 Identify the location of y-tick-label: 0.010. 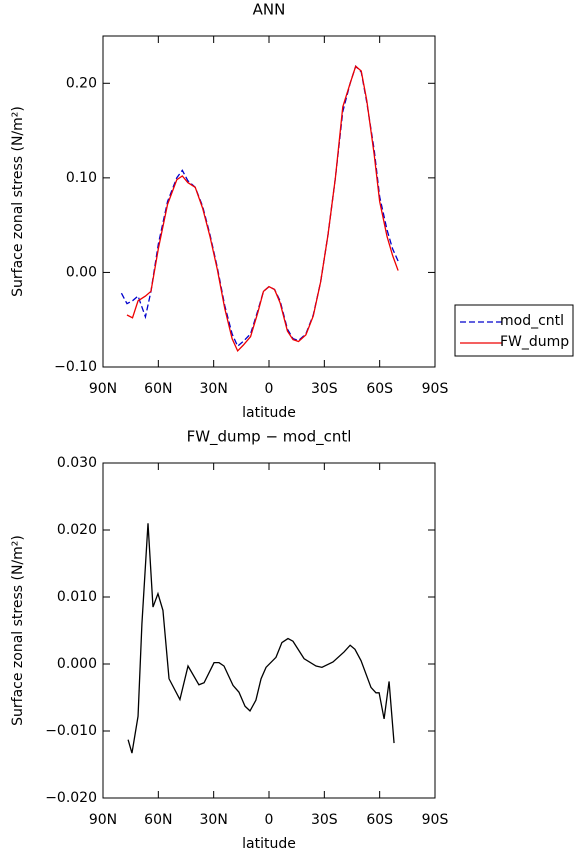
(77, 597).